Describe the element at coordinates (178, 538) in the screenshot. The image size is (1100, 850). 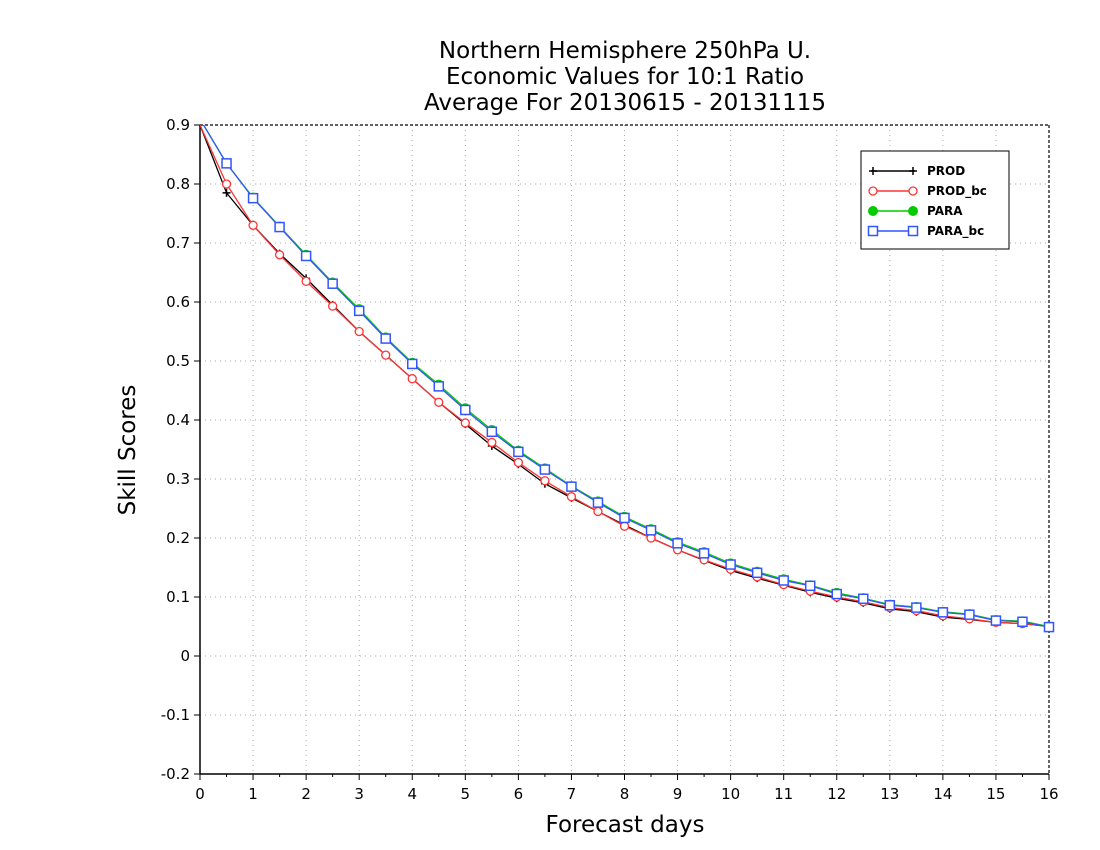
I see `y-tick-label: 0.2` at that location.